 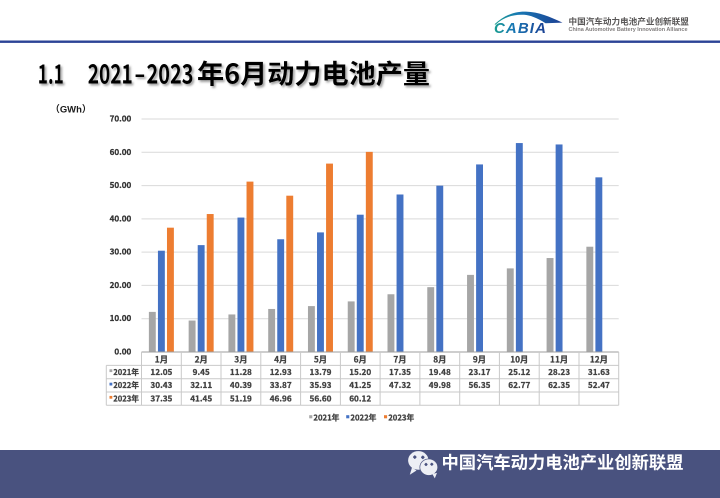 I want to click on svg-text: 31.63, so click(x=599, y=372).